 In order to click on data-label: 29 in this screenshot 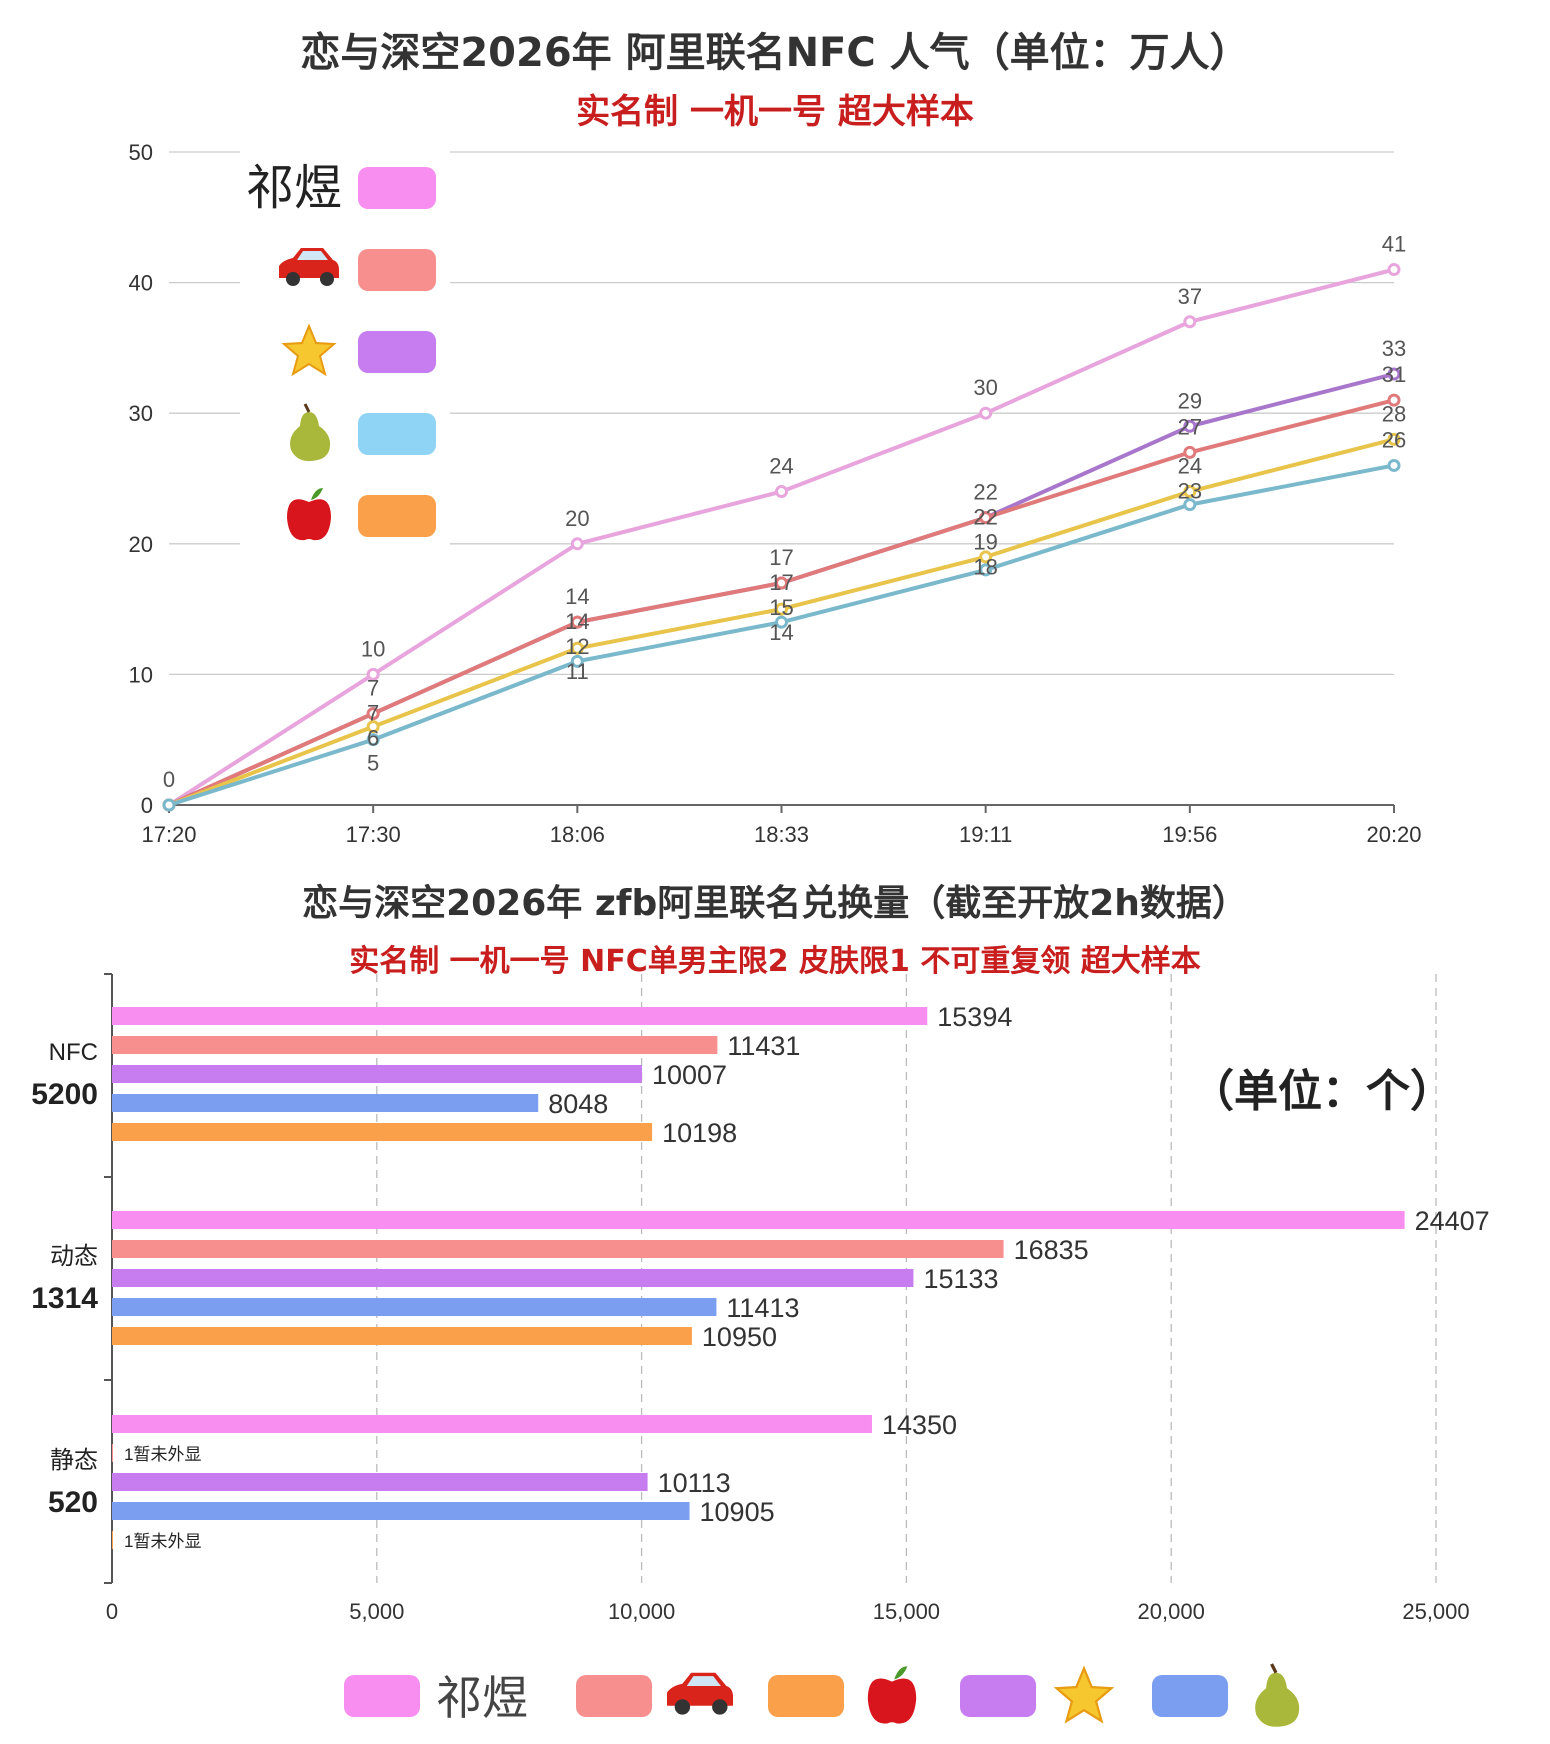, I will do `click(1190, 400)`.